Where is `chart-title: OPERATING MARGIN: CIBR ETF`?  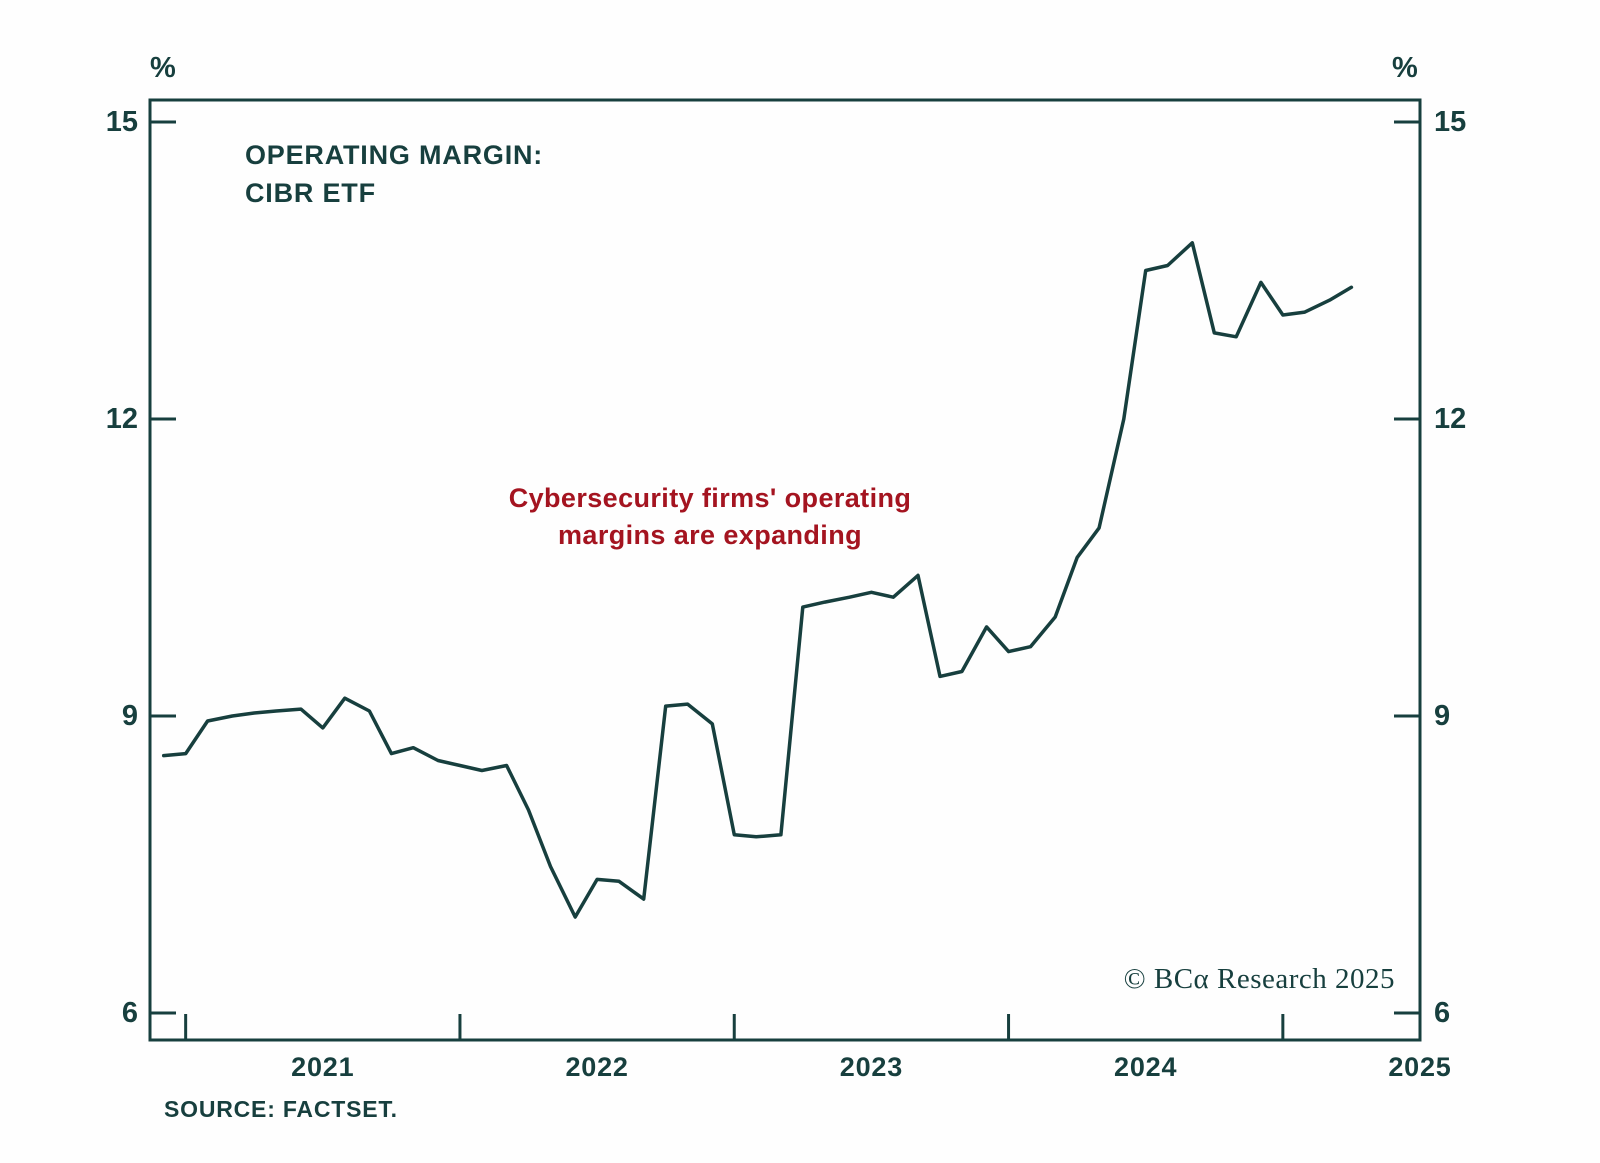
chart-title: OPERATING MARGIN: CIBR ETF is located at coordinates (394, 174).